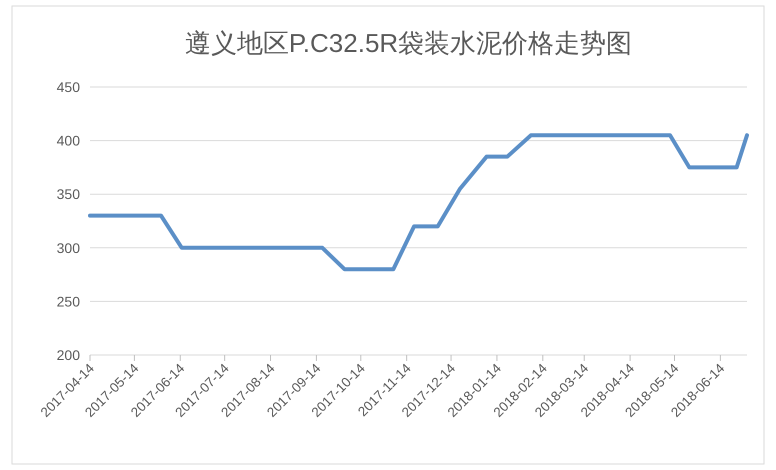 The width and height of the screenshot is (776, 470). I want to click on y-tick-label: 350, so click(68, 194).